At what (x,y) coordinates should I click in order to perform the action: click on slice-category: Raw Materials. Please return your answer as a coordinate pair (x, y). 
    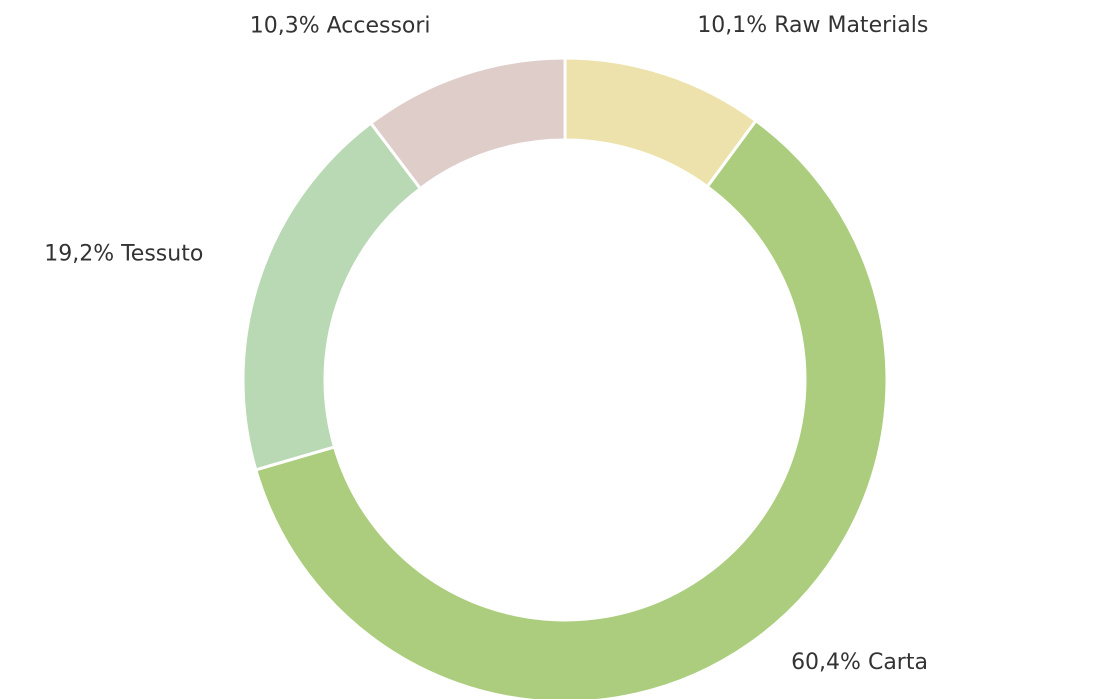
    Looking at the image, I should click on (851, 25).